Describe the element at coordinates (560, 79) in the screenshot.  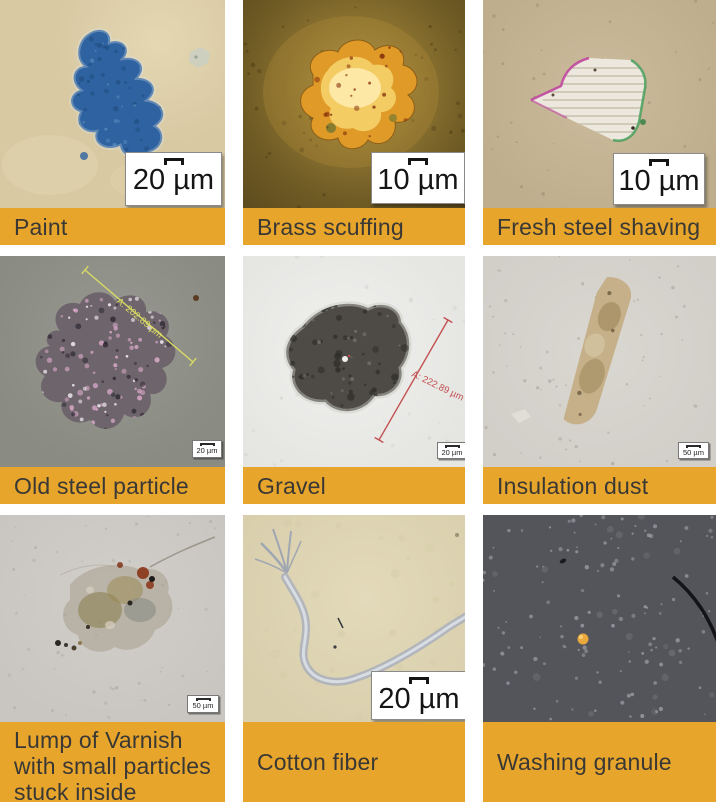
I see `magenta-edge` at that location.